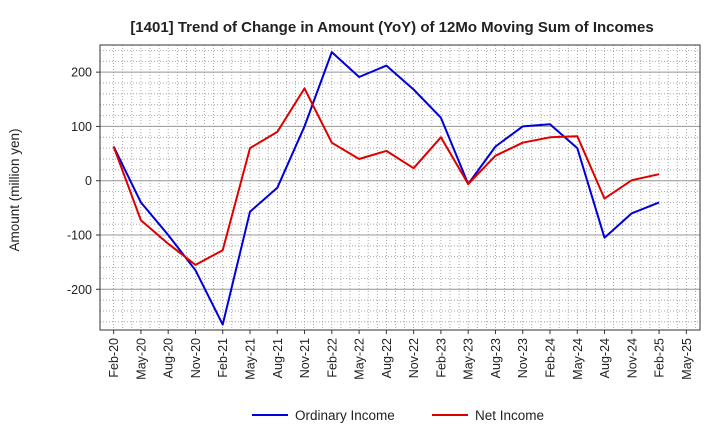 The height and width of the screenshot is (440, 720). What do you see at coordinates (578, 359) in the screenshot?
I see `x-tick-label: May-24` at bounding box center [578, 359].